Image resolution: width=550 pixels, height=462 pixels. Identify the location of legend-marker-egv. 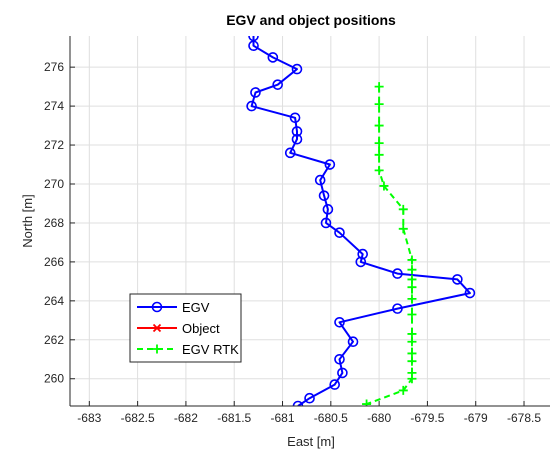
(157, 307).